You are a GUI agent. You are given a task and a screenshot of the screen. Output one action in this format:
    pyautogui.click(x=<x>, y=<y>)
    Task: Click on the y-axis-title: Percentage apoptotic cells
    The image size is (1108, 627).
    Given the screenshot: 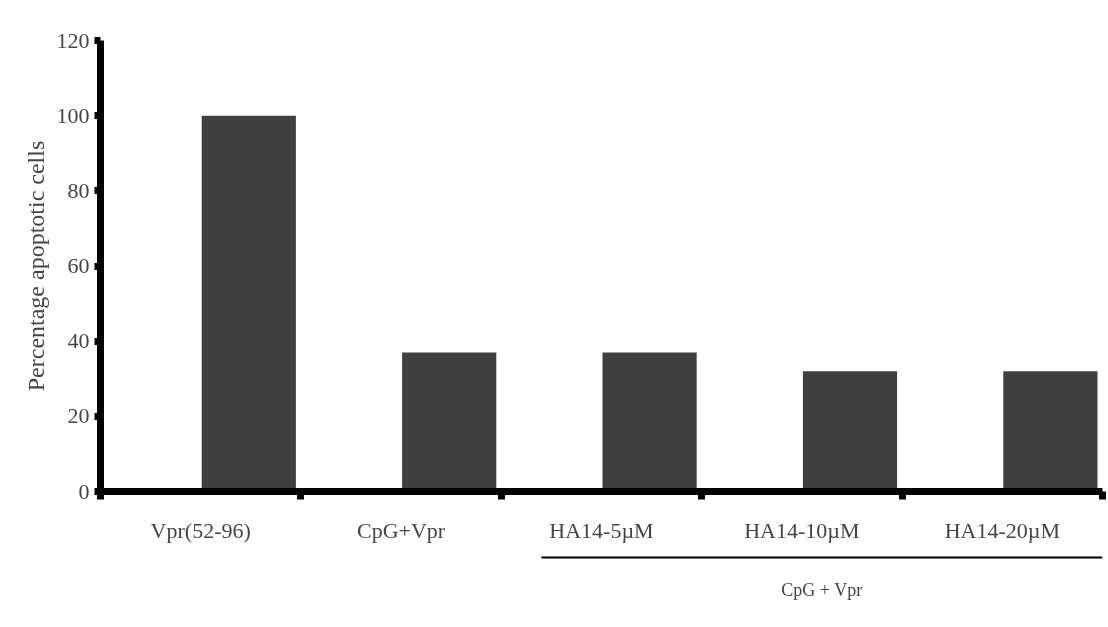 What is the action you would take?
    pyautogui.click(x=35, y=266)
    